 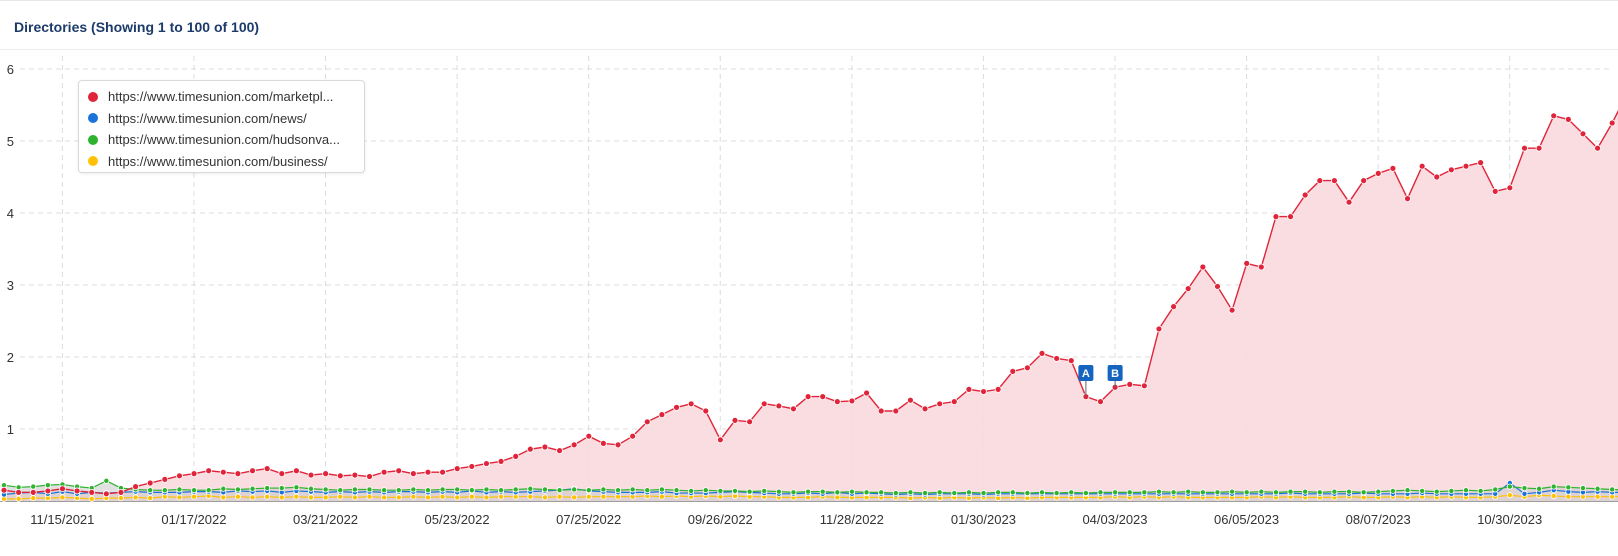 What do you see at coordinates (1115, 374) in the screenshot?
I see `event-marker-label: B` at bounding box center [1115, 374].